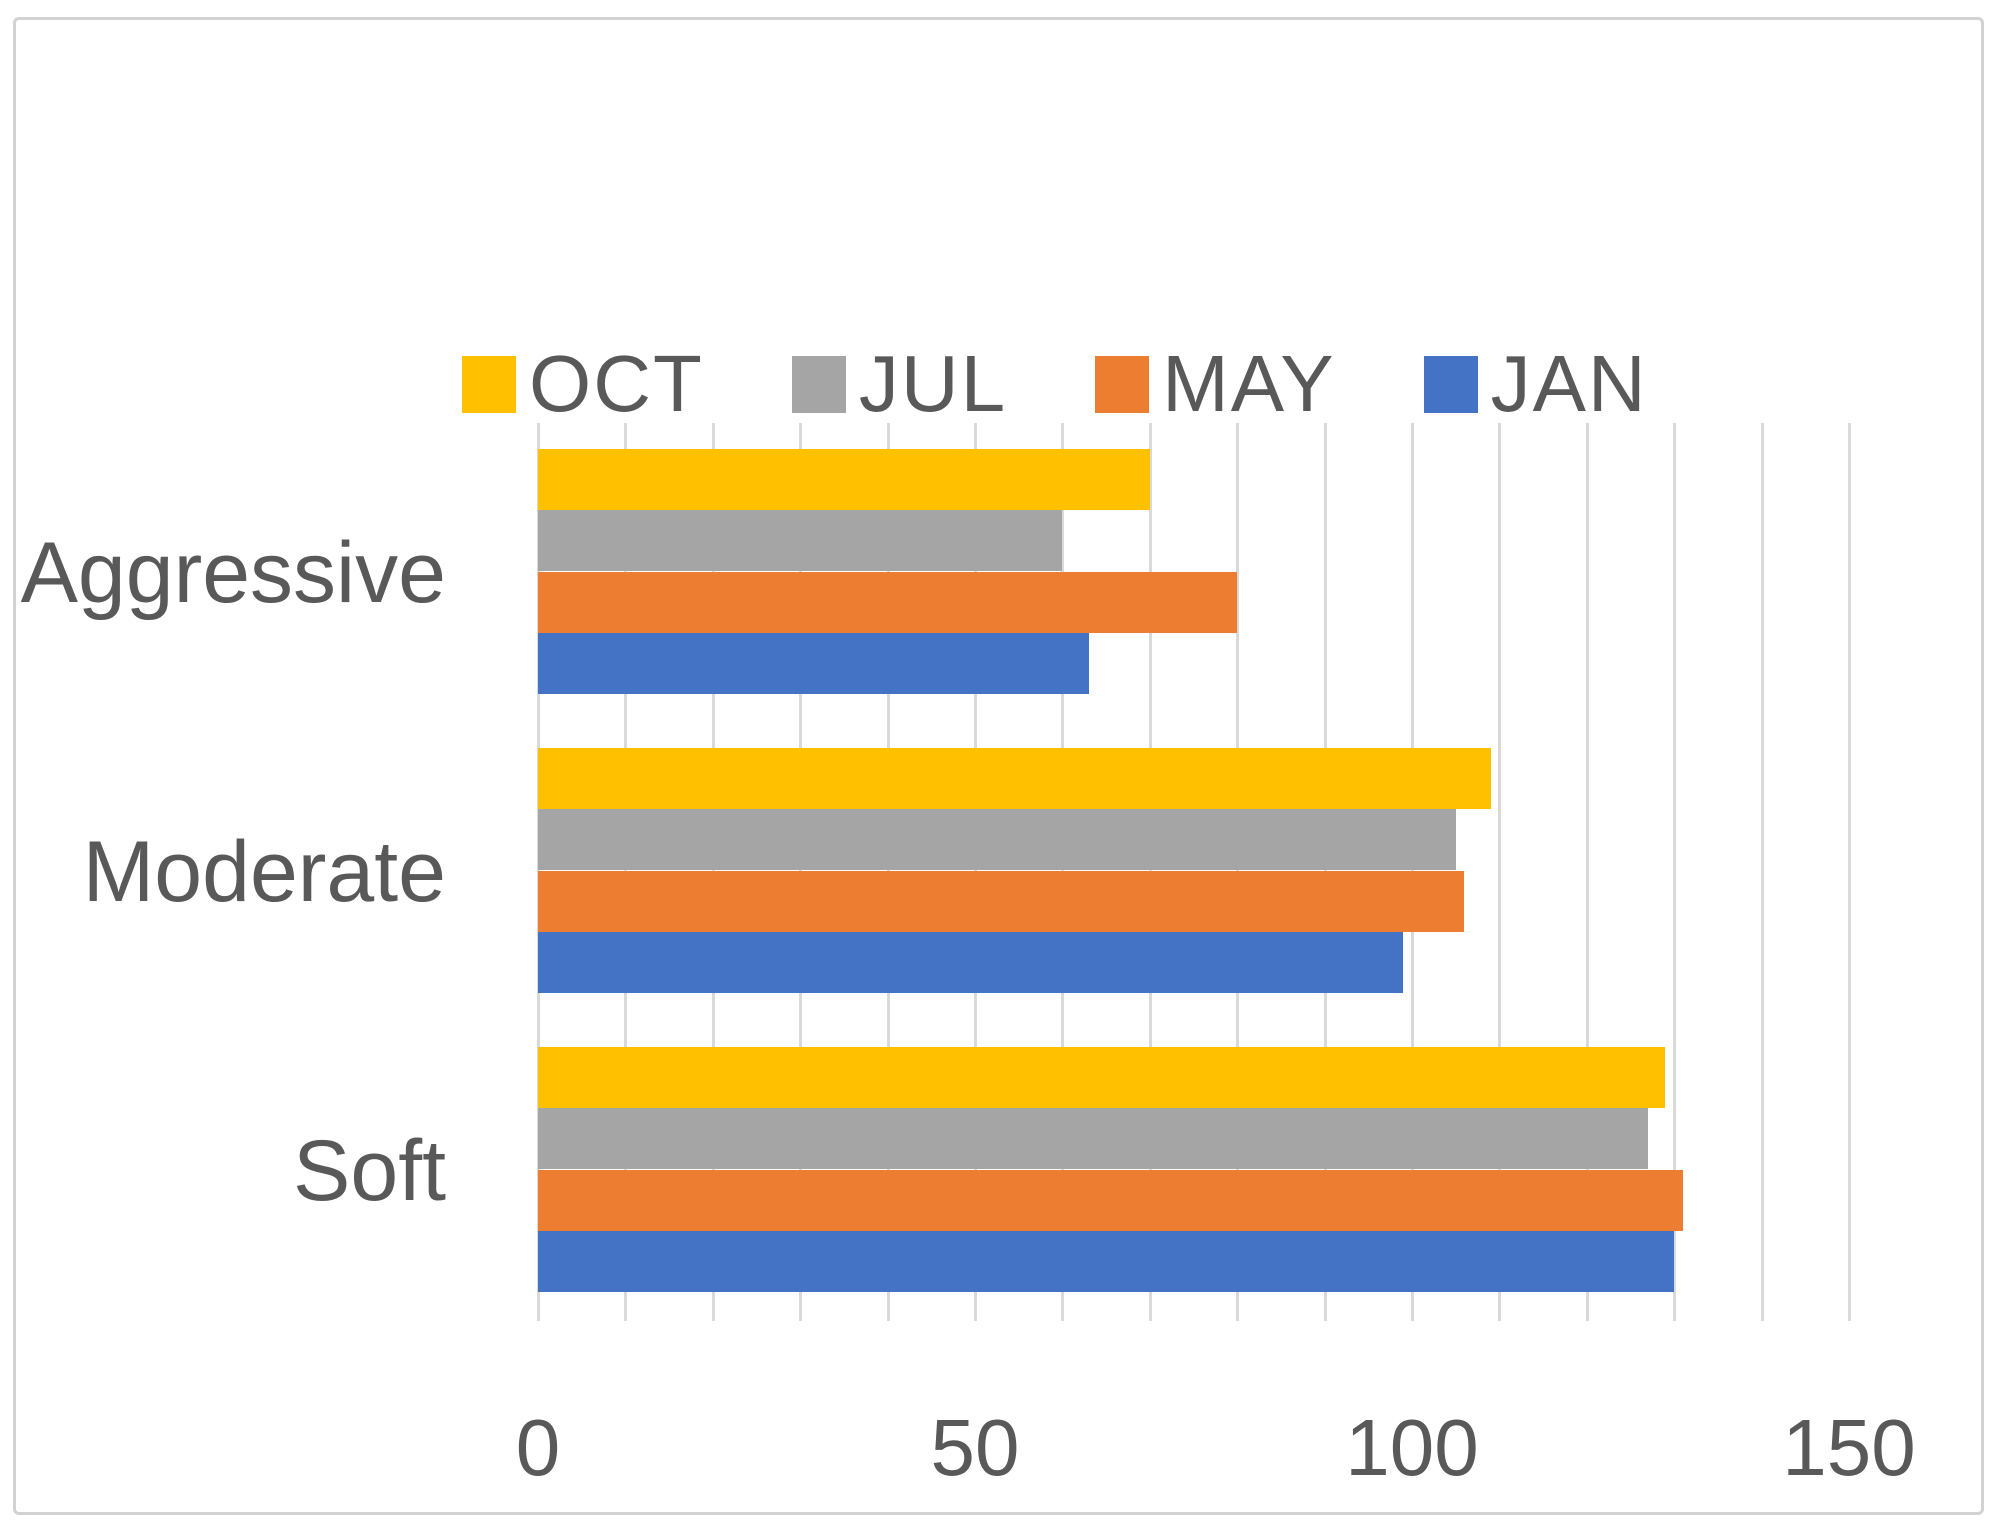  I want to click on x-tick-label-50: 50, so click(975, 1447).